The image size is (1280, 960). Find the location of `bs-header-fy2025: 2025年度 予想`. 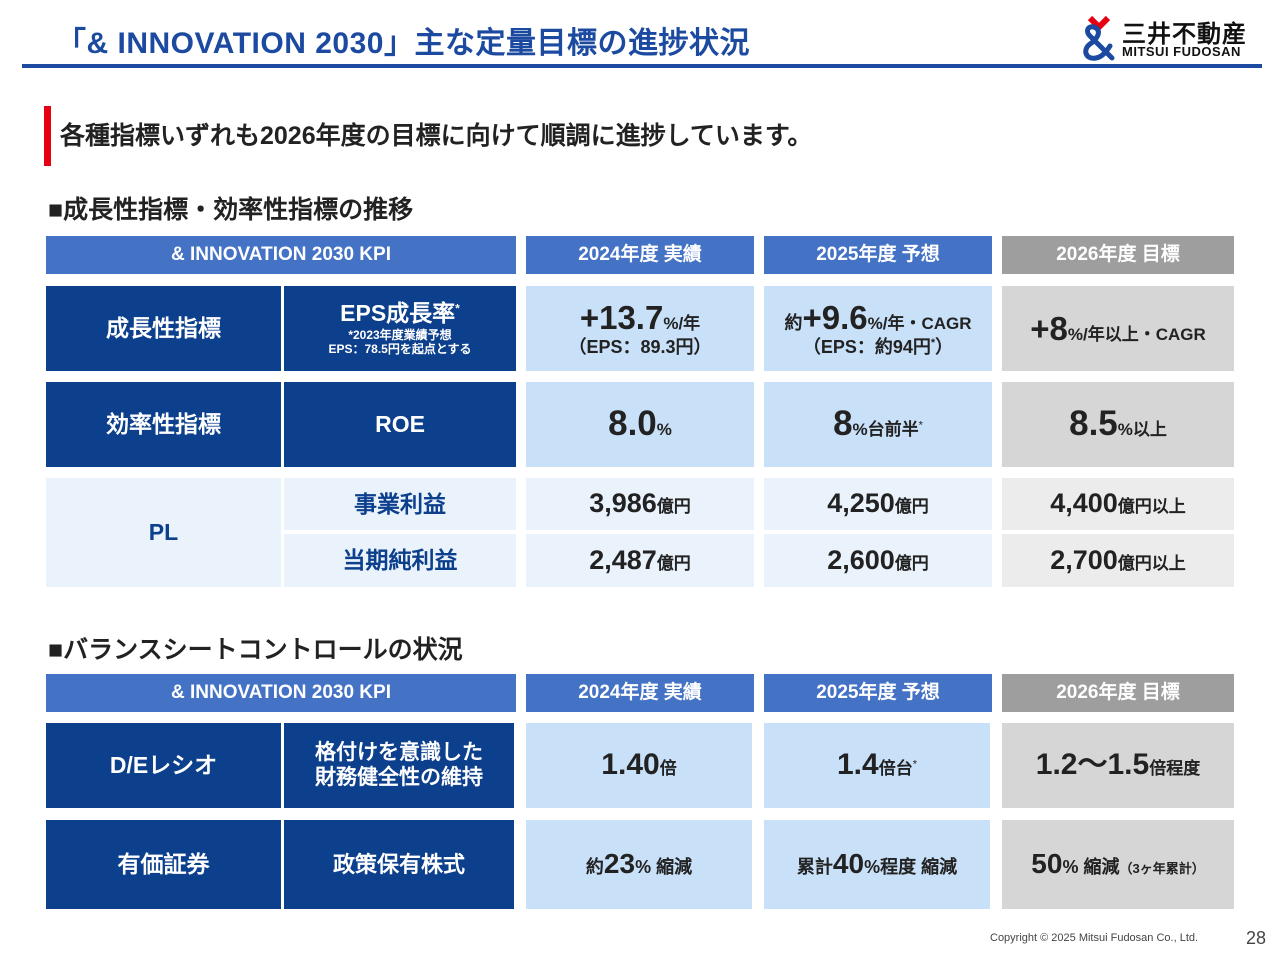

bs-header-fy2025: 2025年度 予想 is located at coordinates (878, 693).